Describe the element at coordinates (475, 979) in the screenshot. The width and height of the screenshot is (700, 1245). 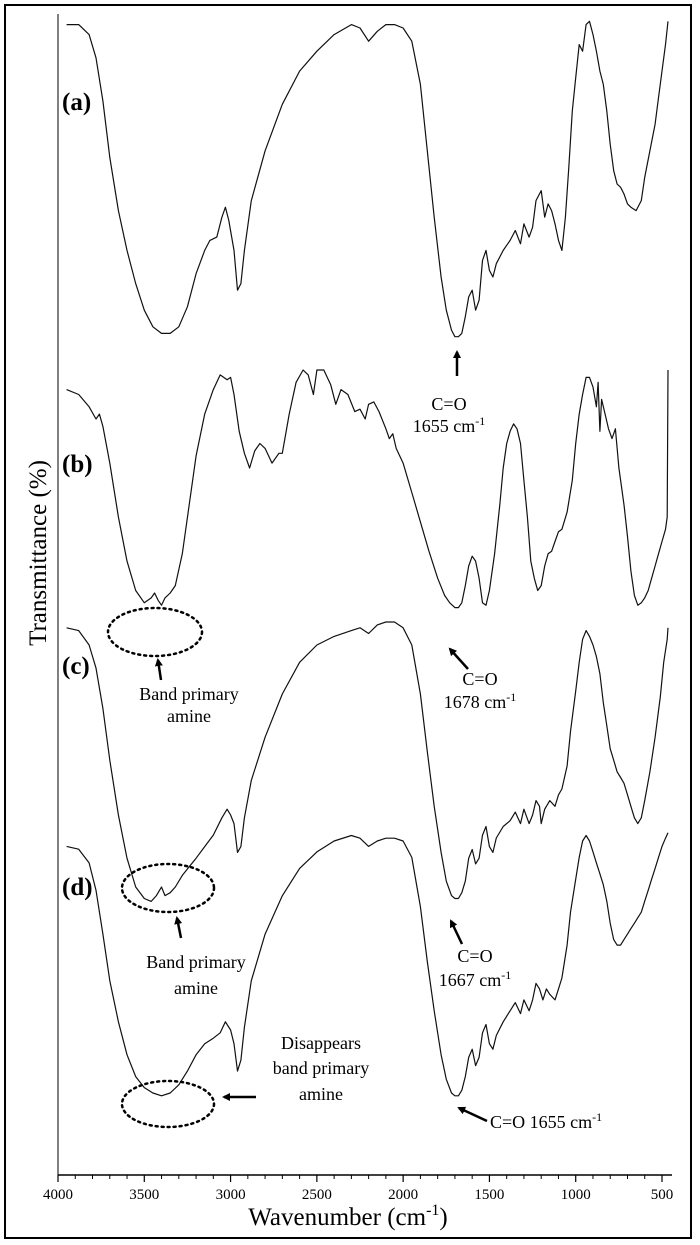
I see `label-c-co-line2: 1667 cm-1` at that location.